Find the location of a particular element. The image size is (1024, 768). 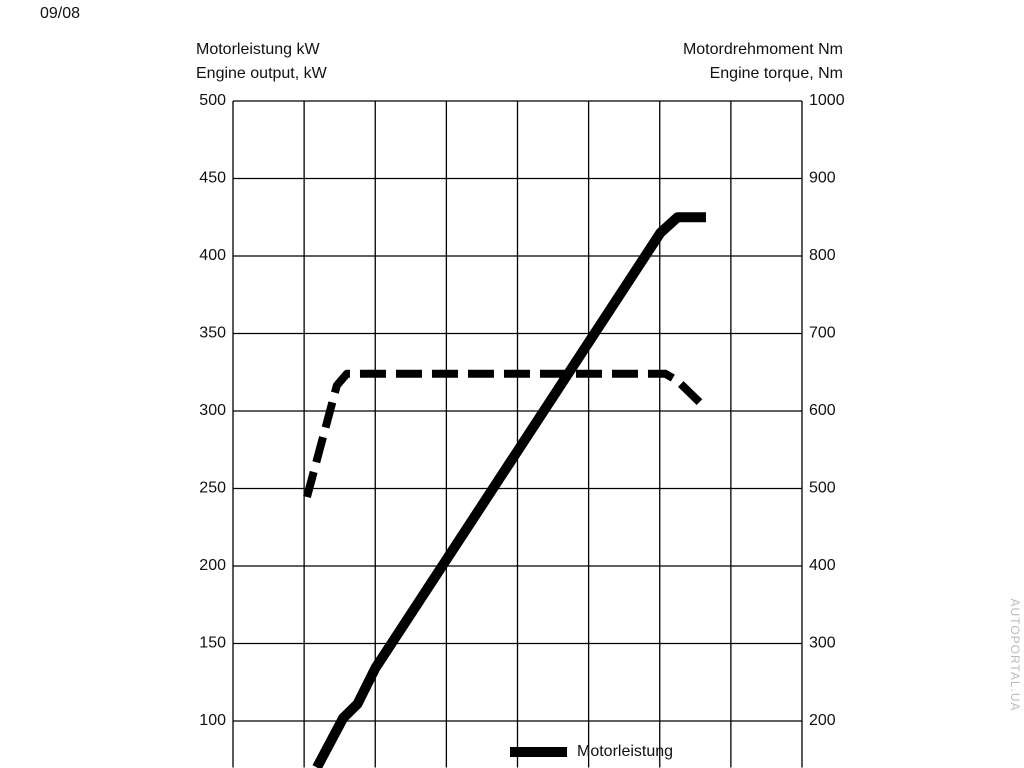

legend-label: Motorleistung is located at coordinates (625, 751).